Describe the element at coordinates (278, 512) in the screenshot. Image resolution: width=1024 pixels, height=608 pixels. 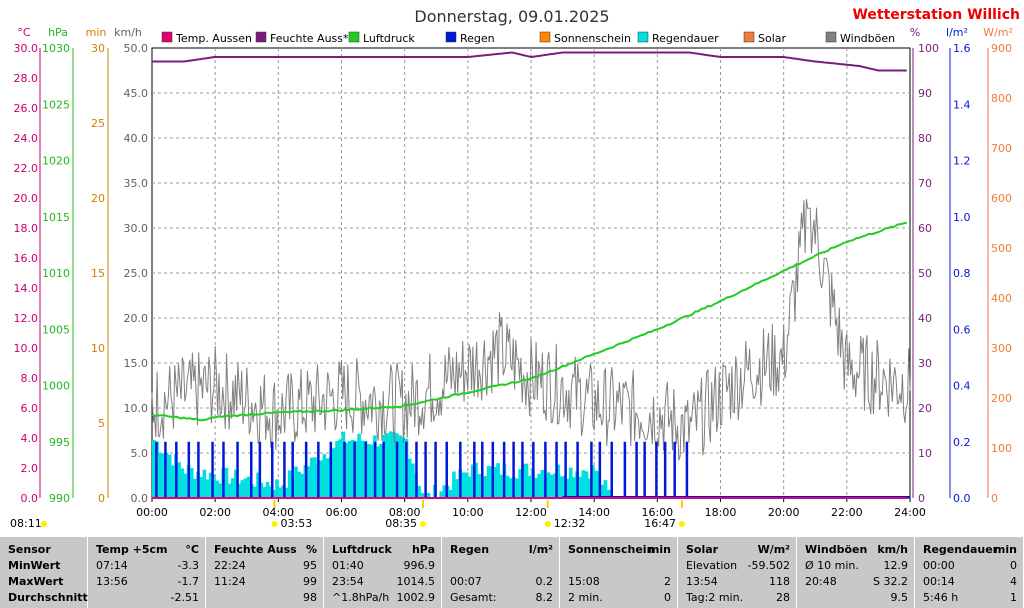
I see `time-tick-label: 04:00` at that location.